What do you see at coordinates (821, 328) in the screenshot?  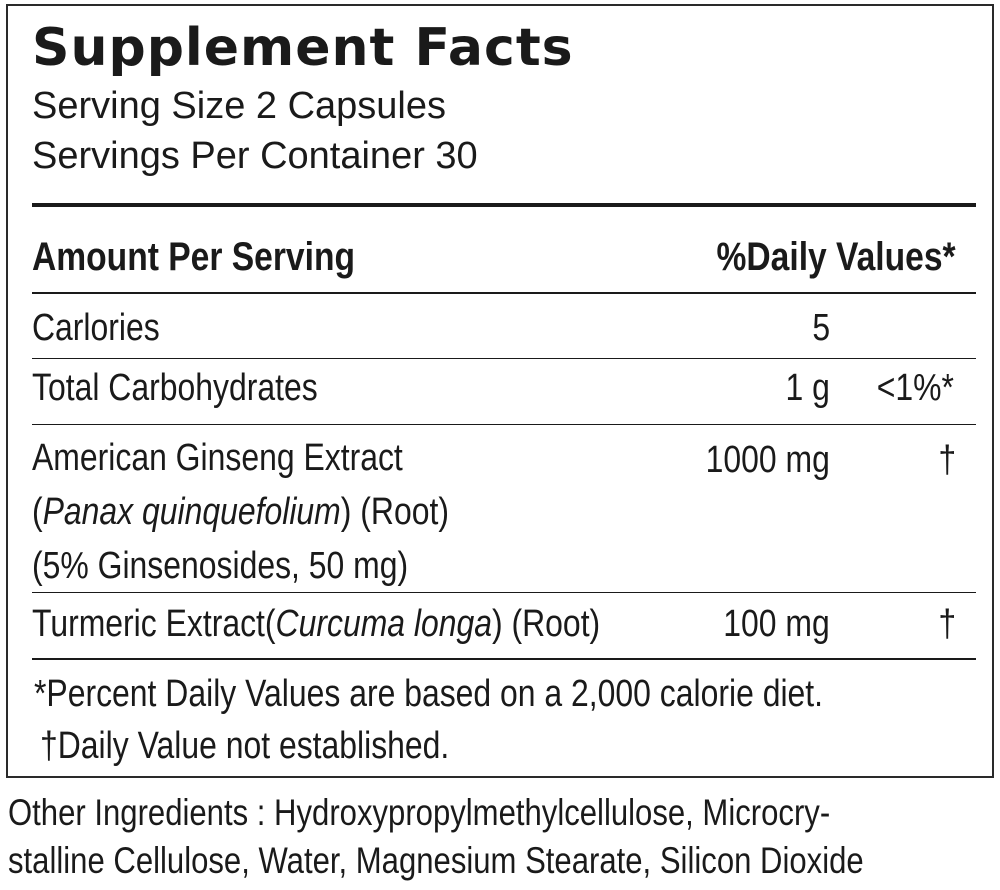 I see `row-amount-calories: 5` at bounding box center [821, 328].